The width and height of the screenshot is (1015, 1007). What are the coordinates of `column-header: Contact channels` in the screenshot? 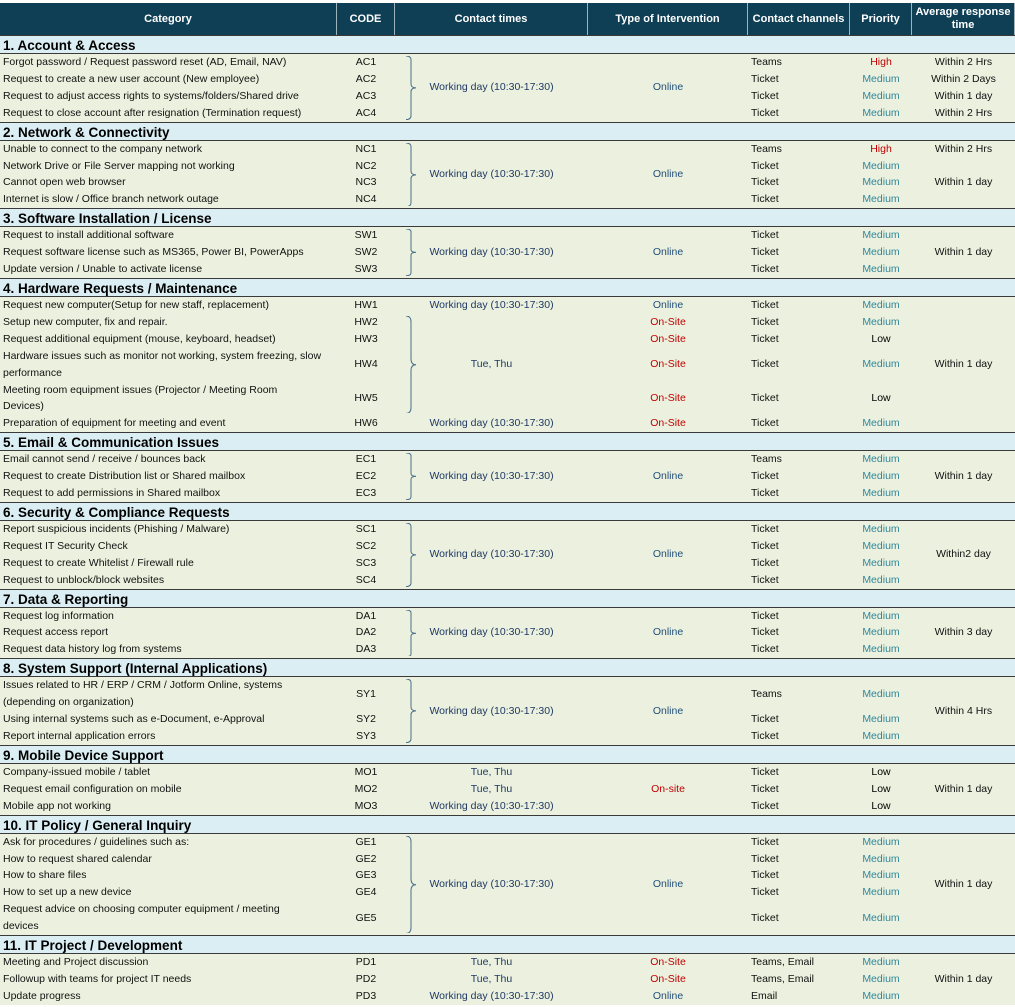 It's located at (799, 19).